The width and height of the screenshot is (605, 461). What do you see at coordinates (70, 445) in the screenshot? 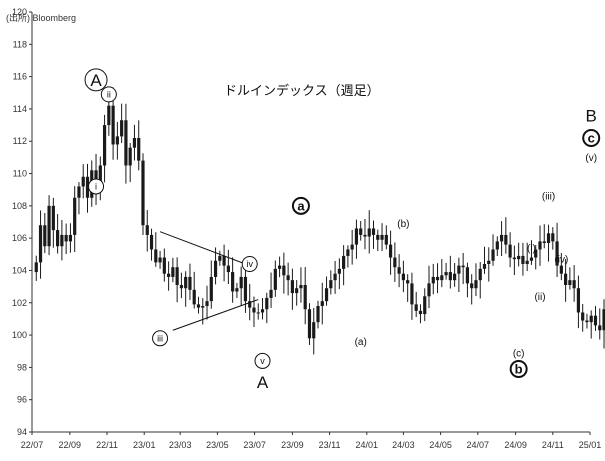
I see `x-tick-label: 22/09` at bounding box center [70, 445].